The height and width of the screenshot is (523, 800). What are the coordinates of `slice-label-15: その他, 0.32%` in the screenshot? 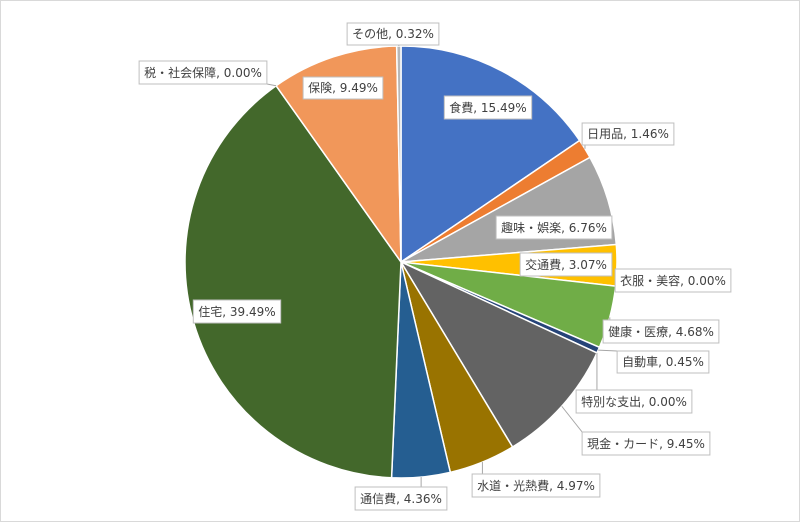 It's located at (393, 34).